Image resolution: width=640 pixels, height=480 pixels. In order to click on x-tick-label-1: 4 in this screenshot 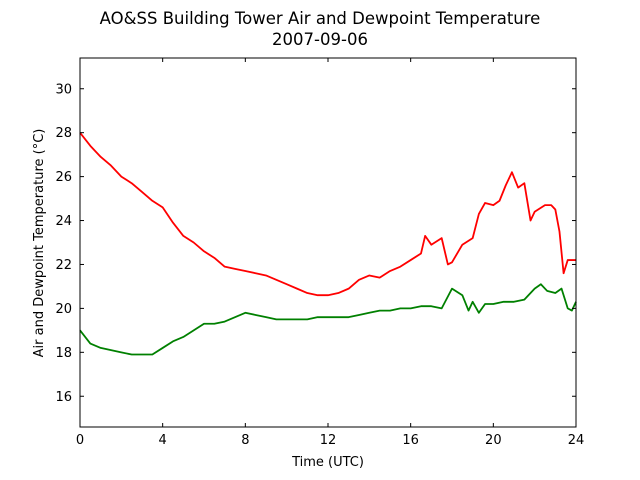, I will do `click(163, 440)`.